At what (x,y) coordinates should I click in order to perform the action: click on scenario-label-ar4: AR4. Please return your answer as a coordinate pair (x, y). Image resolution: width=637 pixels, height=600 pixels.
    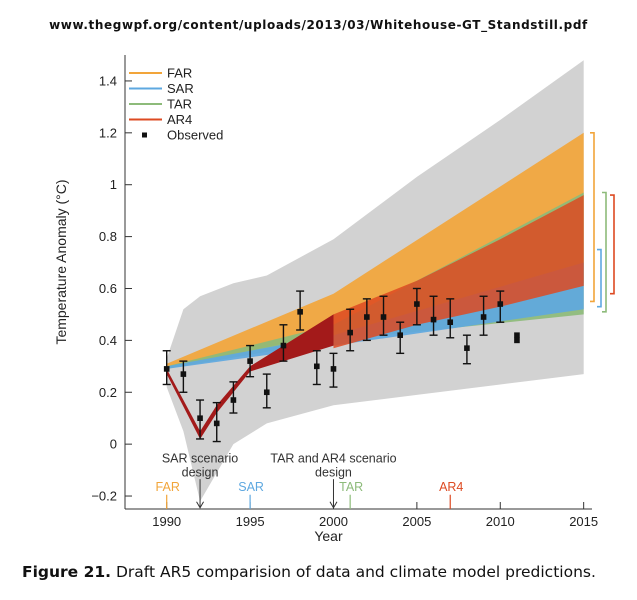
    Looking at the image, I should click on (451, 487).